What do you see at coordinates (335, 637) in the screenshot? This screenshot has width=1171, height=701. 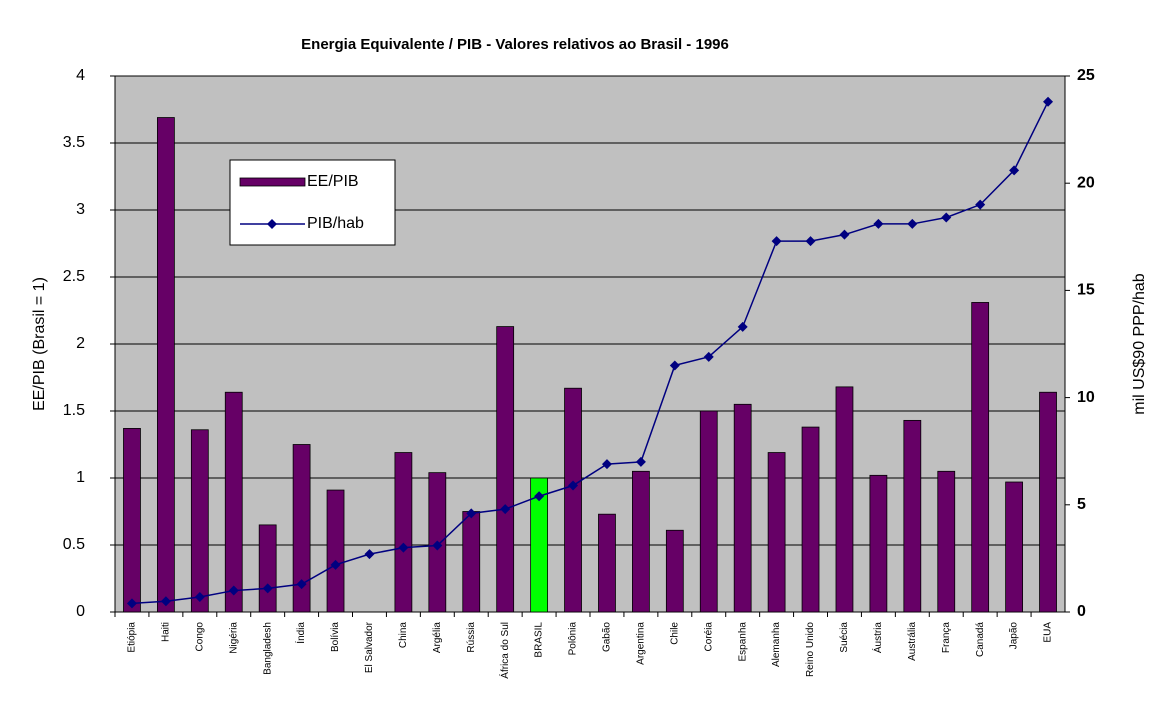 I see `x-tick-label: Bolívia` at bounding box center [335, 637].